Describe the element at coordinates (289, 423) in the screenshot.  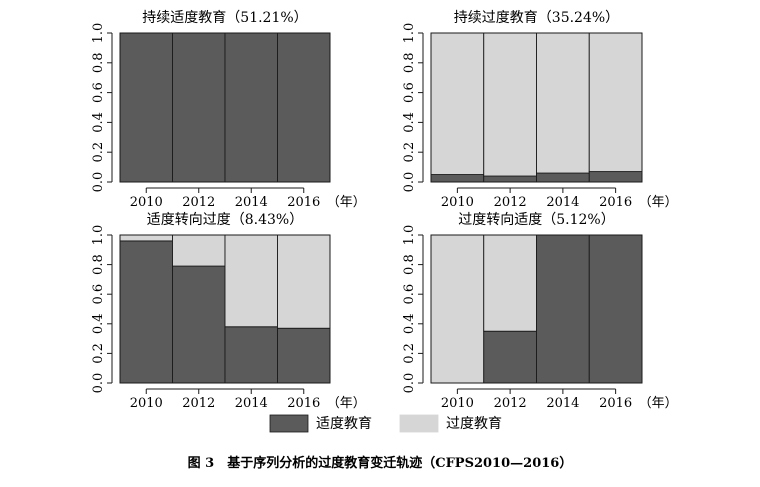
I see `legend-swatch-appropriate` at that location.